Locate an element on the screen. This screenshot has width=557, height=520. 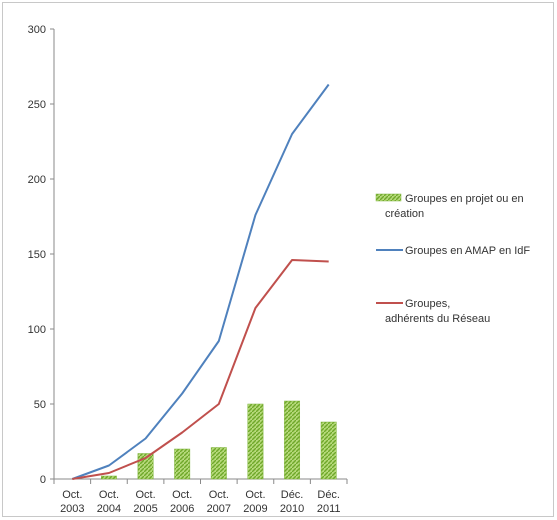
x-tick-label: Oct. 2005 is located at coordinates (145, 502).